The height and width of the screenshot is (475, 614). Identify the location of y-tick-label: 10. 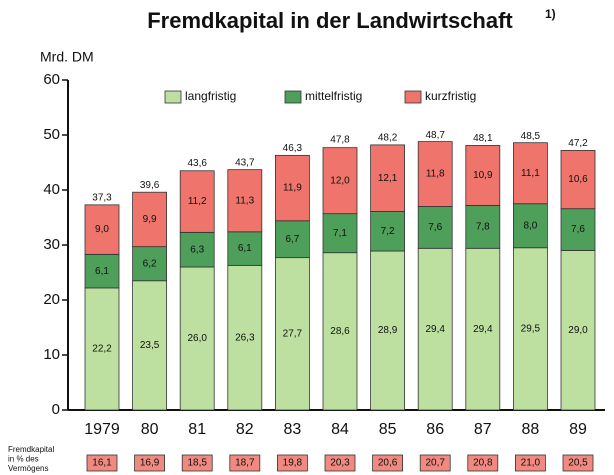
(51, 354).